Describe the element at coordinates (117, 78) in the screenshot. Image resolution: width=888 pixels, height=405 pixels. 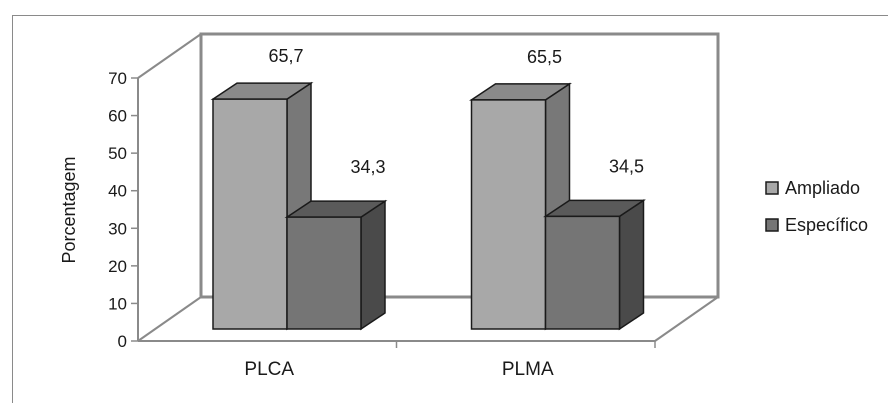
I see `y-tick-label: 70` at that location.